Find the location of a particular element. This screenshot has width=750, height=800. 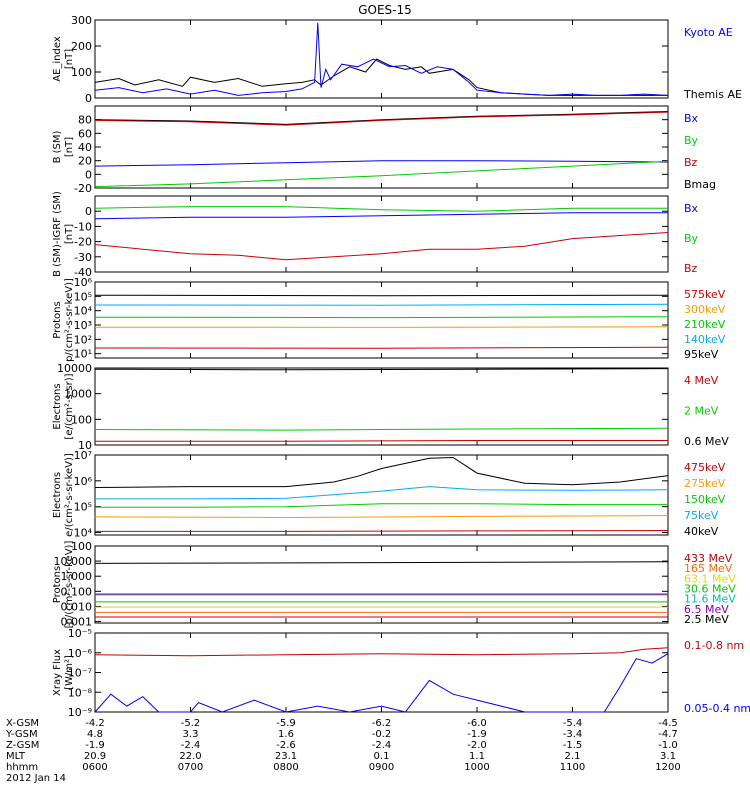

y-tick-label: 0.001 is located at coordinates (77, 622).